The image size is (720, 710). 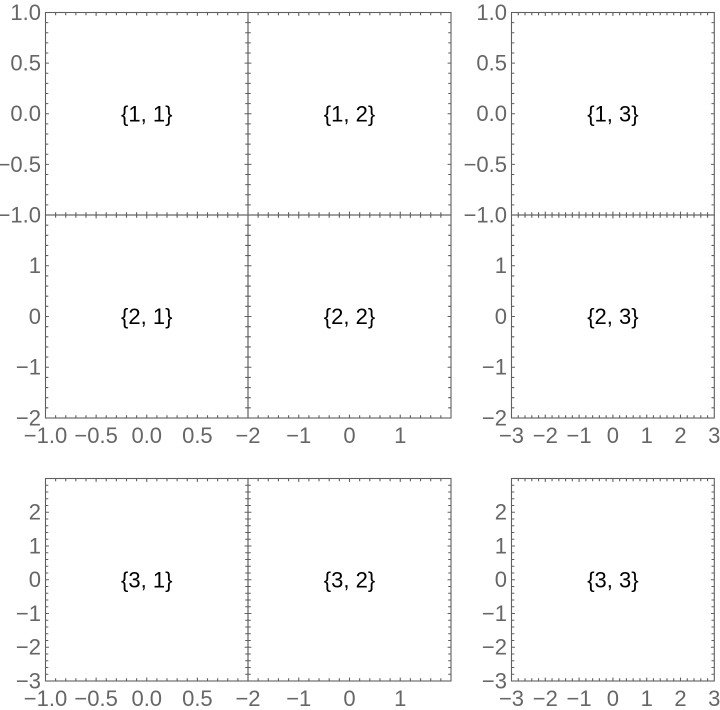 I want to click on svg-text: {2, 2}, so click(x=349, y=316).